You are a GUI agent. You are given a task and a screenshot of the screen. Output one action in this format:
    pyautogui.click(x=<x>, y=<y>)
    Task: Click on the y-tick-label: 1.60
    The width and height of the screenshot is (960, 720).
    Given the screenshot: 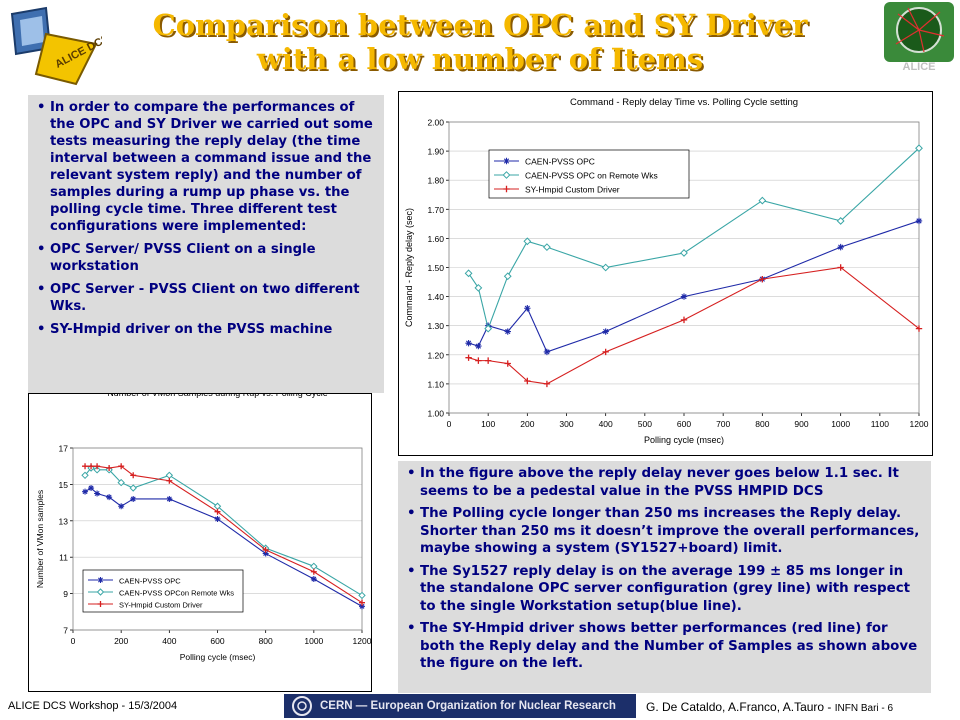 What is the action you would take?
    pyautogui.click(x=435, y=239)
    